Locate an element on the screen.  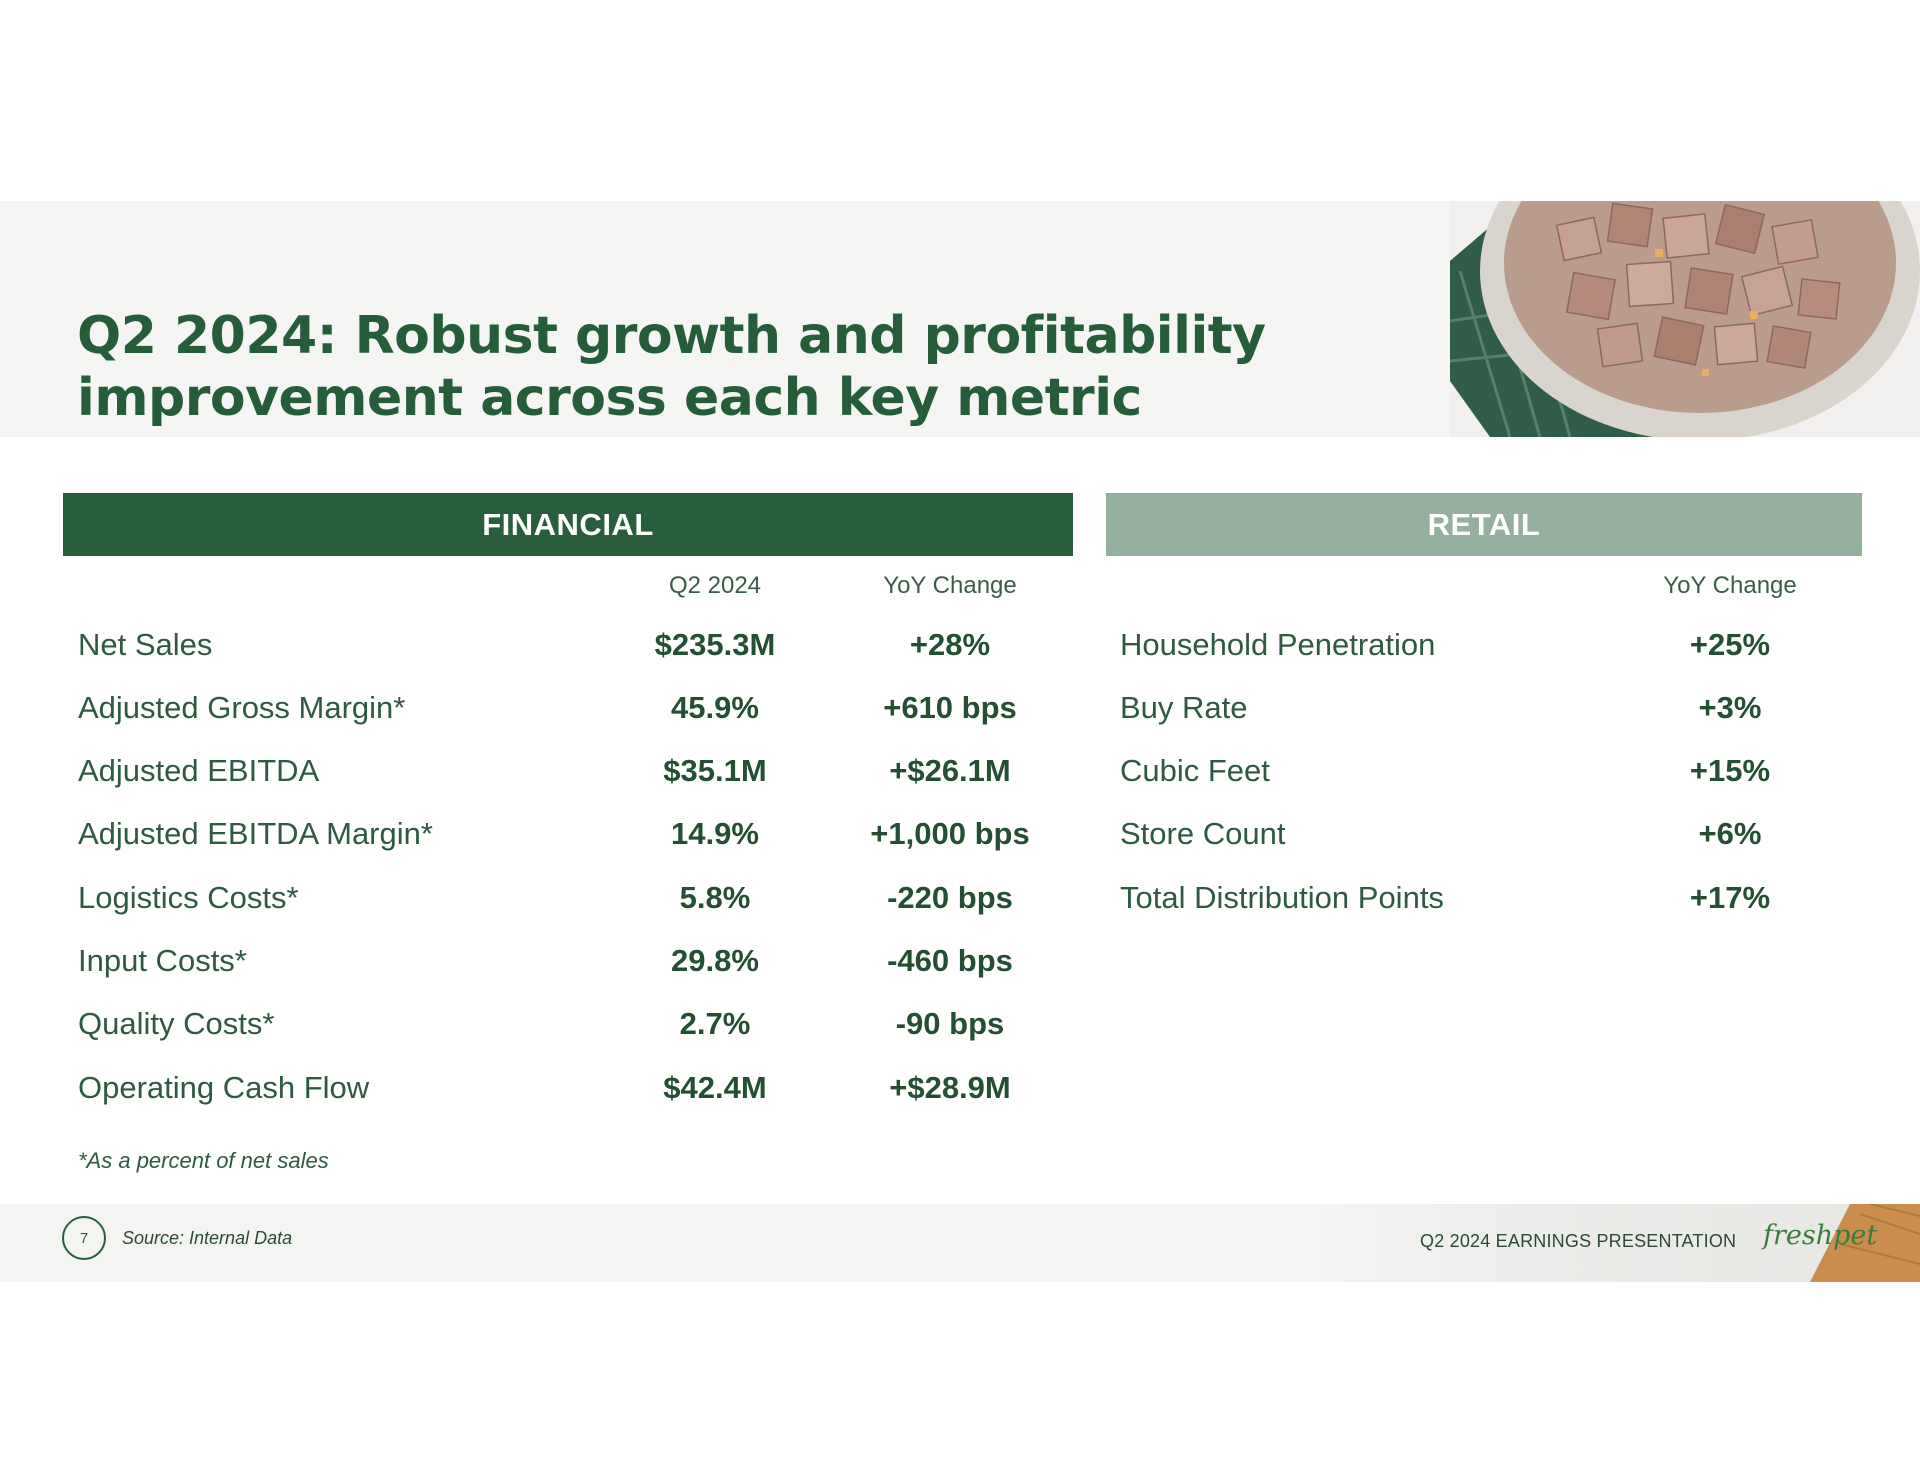
row-change: +$28.9M is located at coordinates (950, 1087).